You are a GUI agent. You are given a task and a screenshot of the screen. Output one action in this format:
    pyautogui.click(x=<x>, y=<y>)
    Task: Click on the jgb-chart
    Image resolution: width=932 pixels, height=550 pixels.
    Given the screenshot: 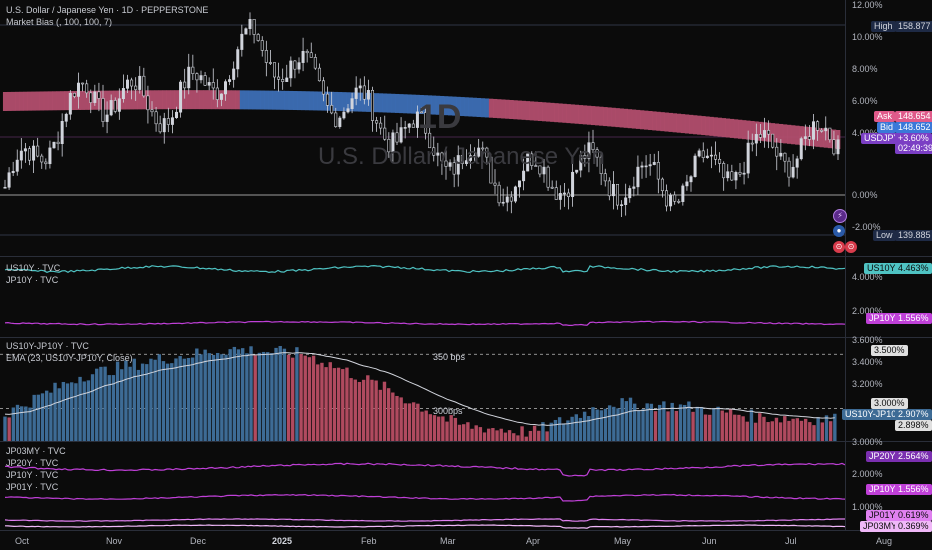 What is the action you would take?
    pyautogui.click(x=422, y=486)
    